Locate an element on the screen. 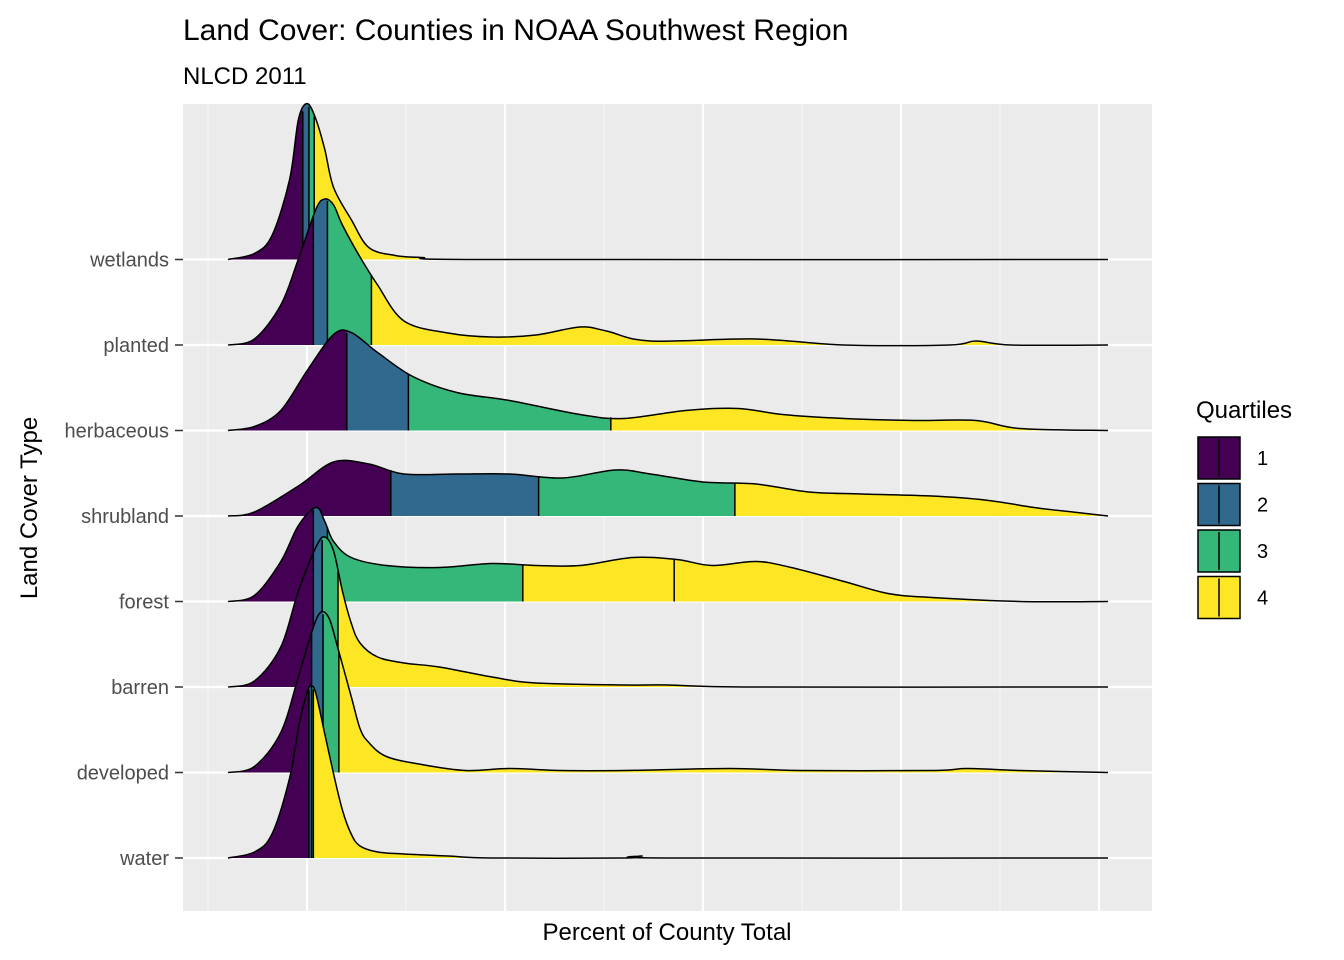 The width and height of the screenshot is (1344, 960). x-axis-title: Percent of County Total is located at coordinates (666, 932).